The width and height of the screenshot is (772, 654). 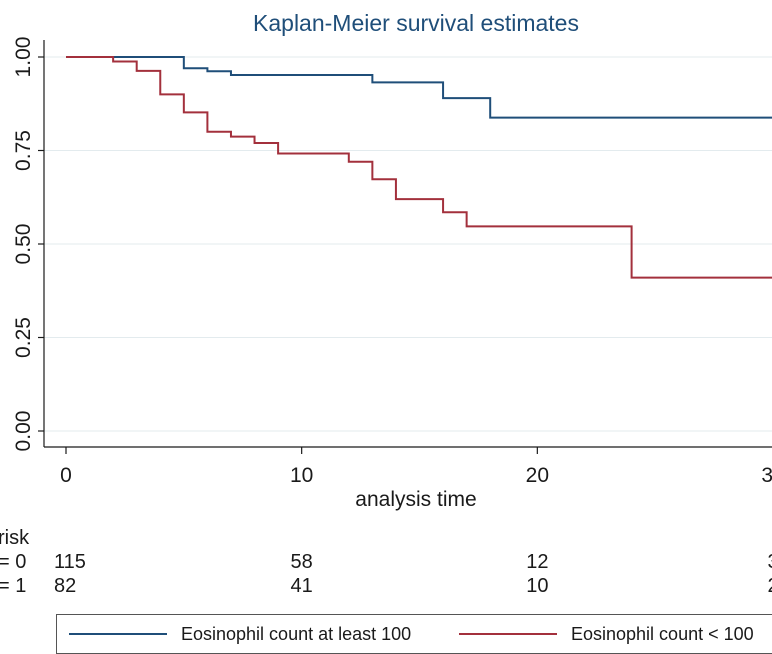 What do you see at coordinates (296, 633) in the screenshot?
I see `legend-label-series-0: Eosinophil count at least 100` at bounding box center [296, 633].